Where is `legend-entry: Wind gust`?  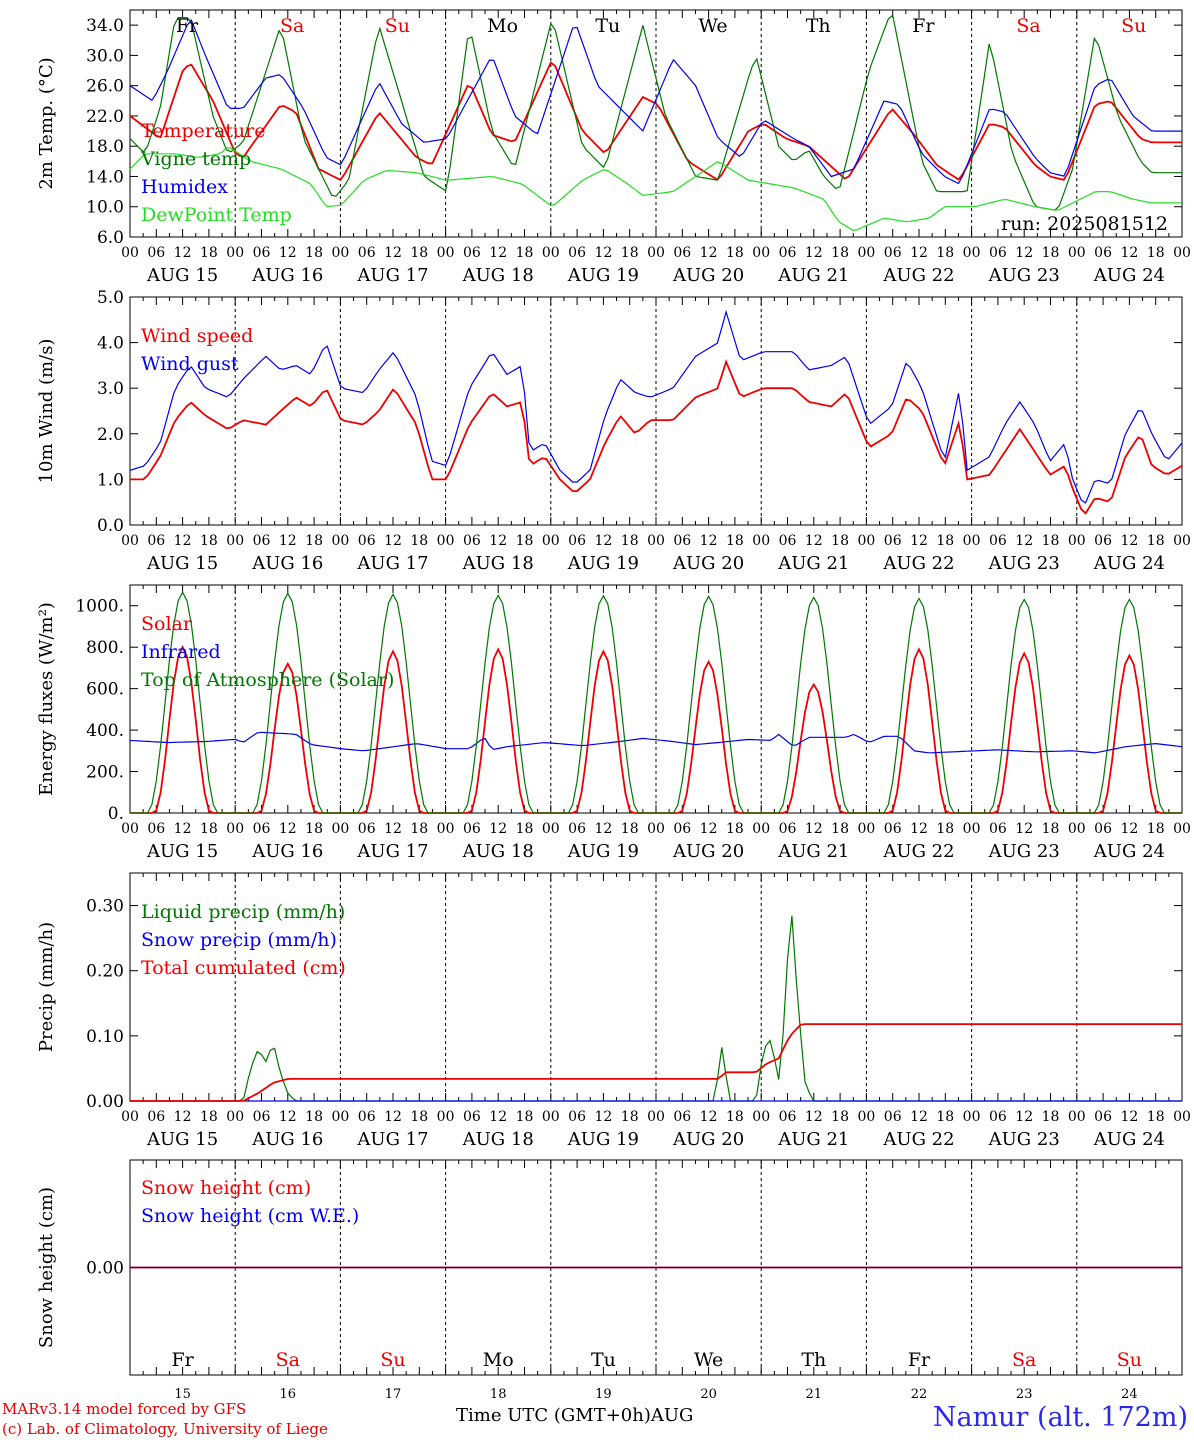
legend-entry: Wind gust is located at coordinates (190, 364).